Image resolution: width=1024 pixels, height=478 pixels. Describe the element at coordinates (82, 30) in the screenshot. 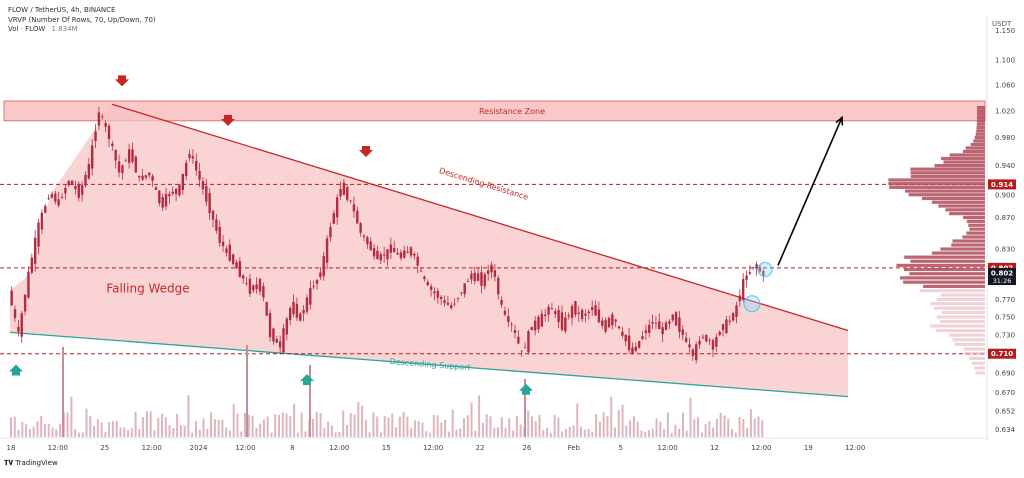

I see `volume-indicator-label: Vol · FLOW 1.834M` at that location.